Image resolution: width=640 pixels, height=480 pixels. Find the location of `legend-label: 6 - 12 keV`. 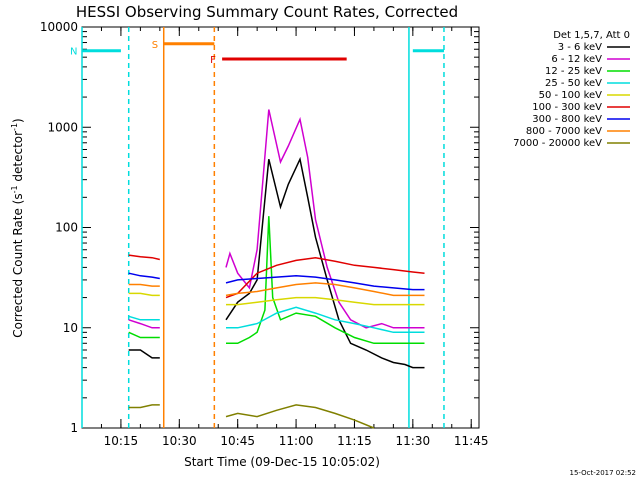

legend-label: 6 - 12 keV is located at coordinates (576, 59).